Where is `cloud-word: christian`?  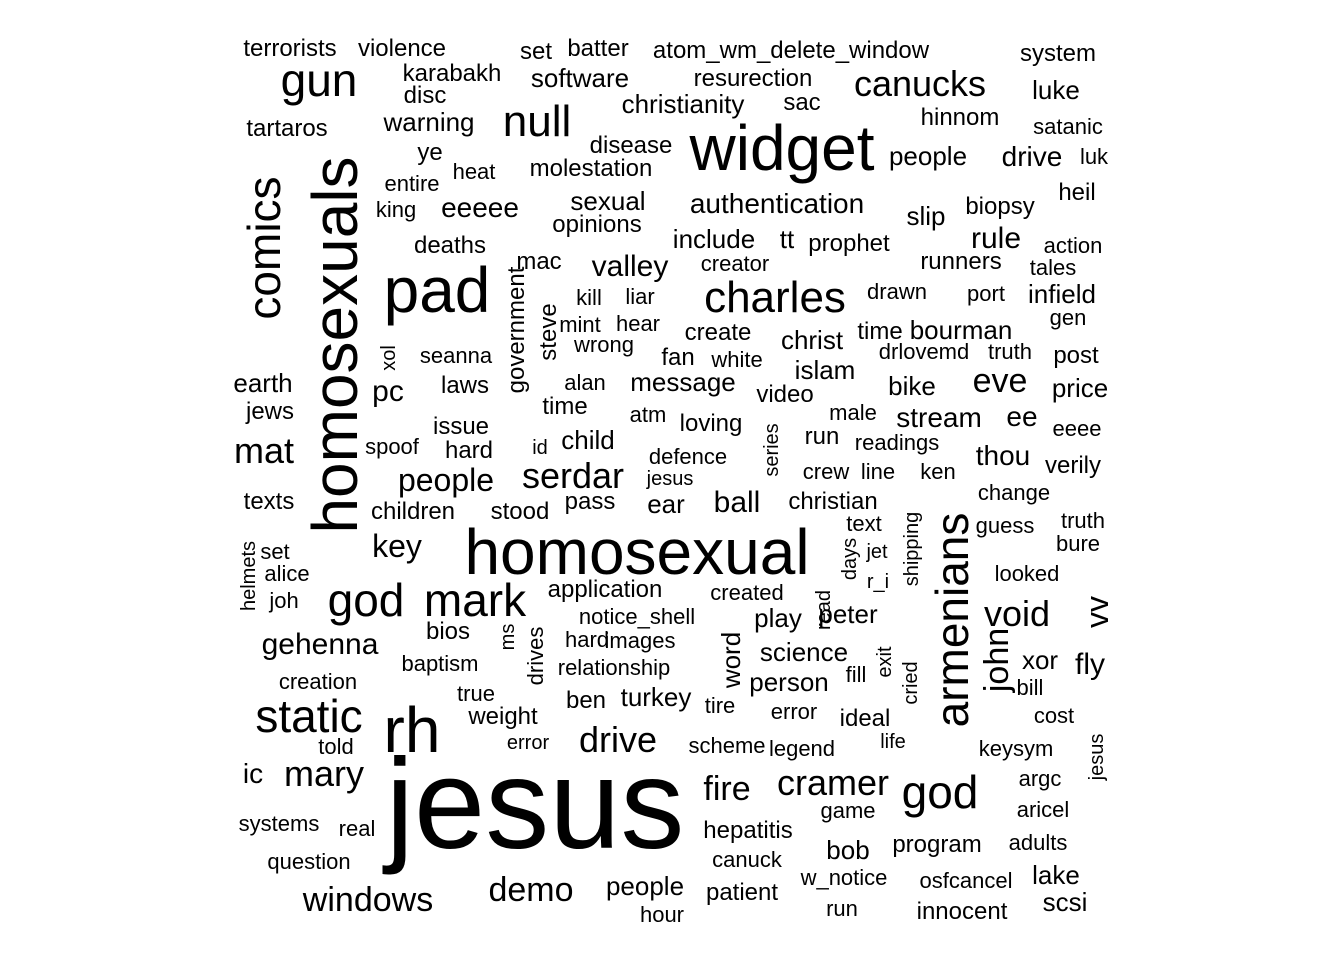
cloud-word: christian is located at coordinates (833, 501).